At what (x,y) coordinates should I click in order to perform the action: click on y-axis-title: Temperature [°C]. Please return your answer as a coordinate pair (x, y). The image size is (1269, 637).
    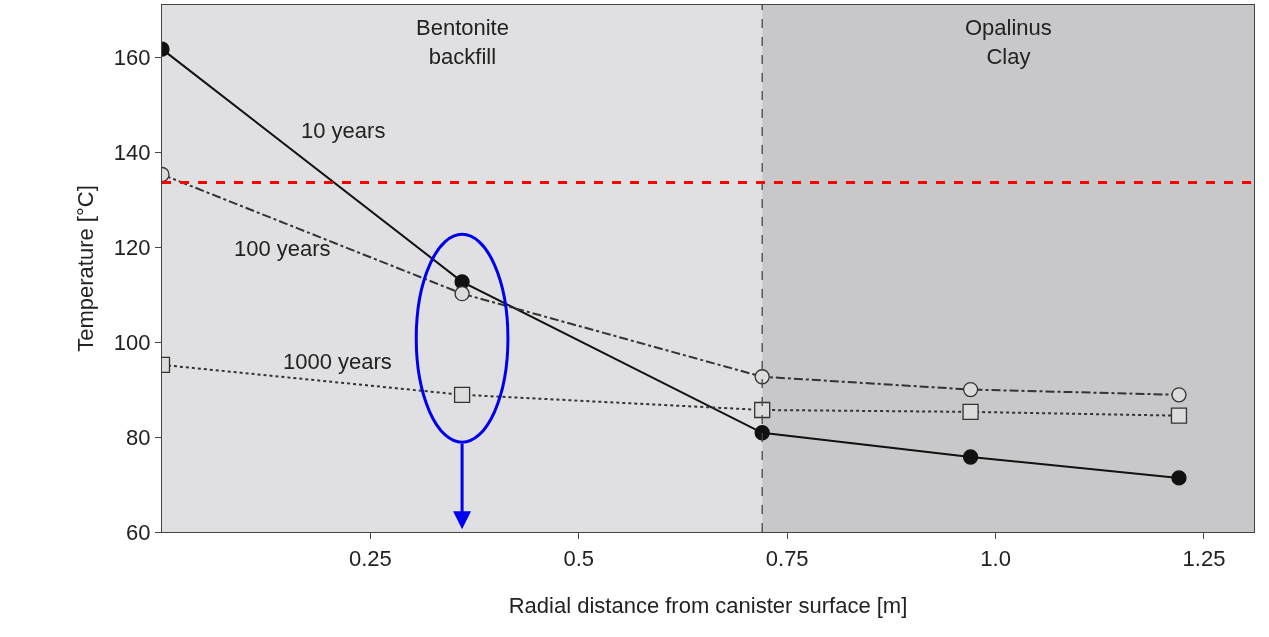
    Looking at the image, I should click on (85, 268).